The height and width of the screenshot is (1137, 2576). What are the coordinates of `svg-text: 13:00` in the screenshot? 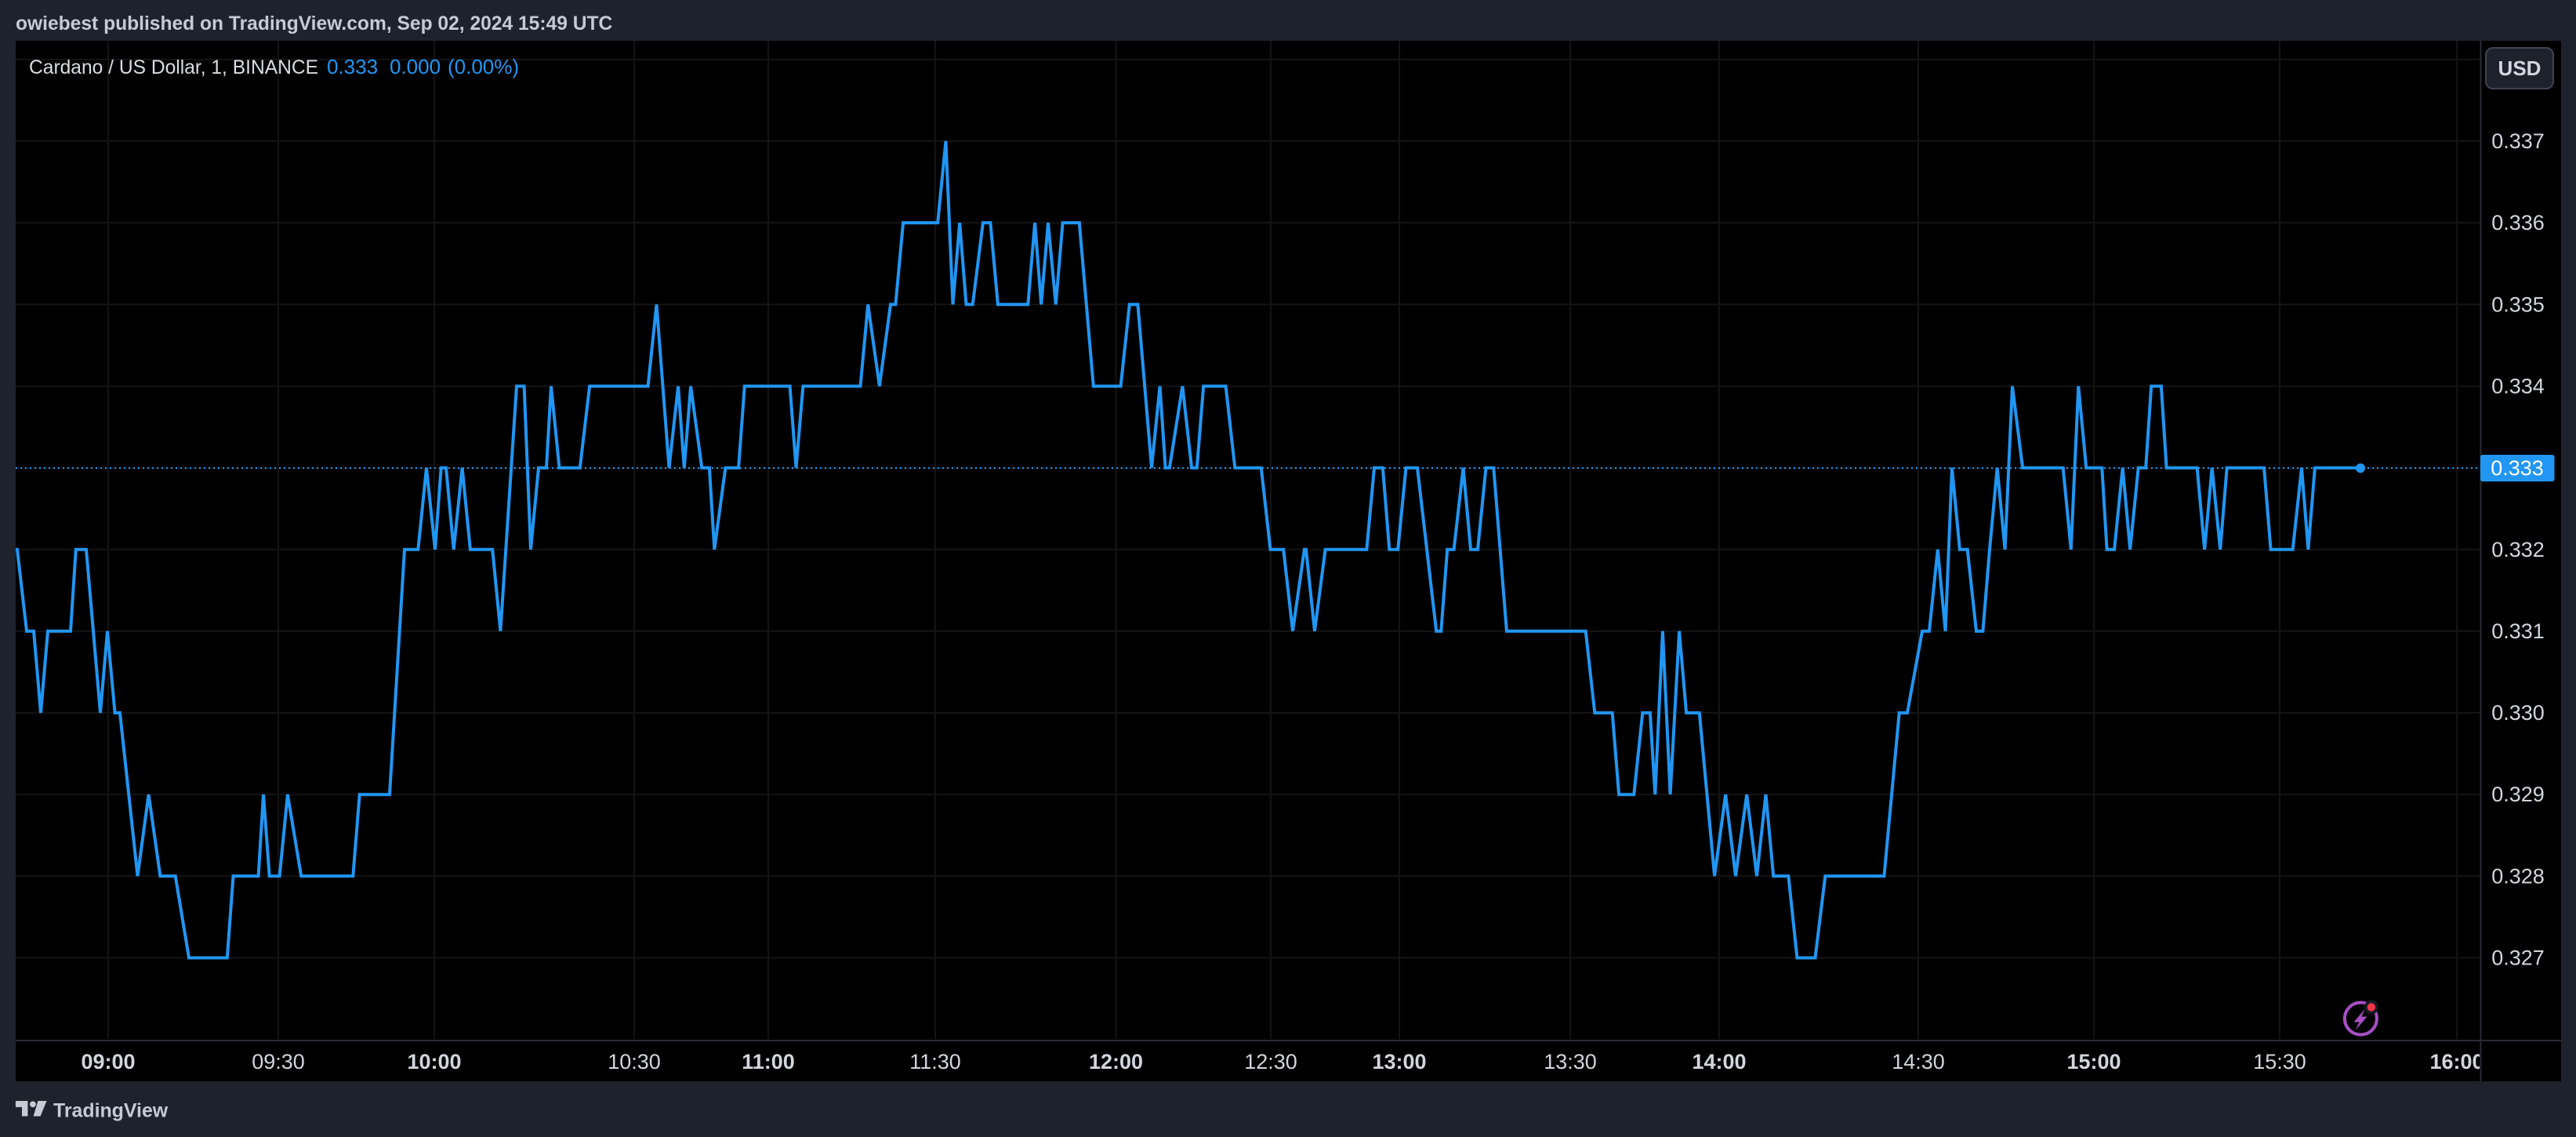 It's located at (1399, 1061).